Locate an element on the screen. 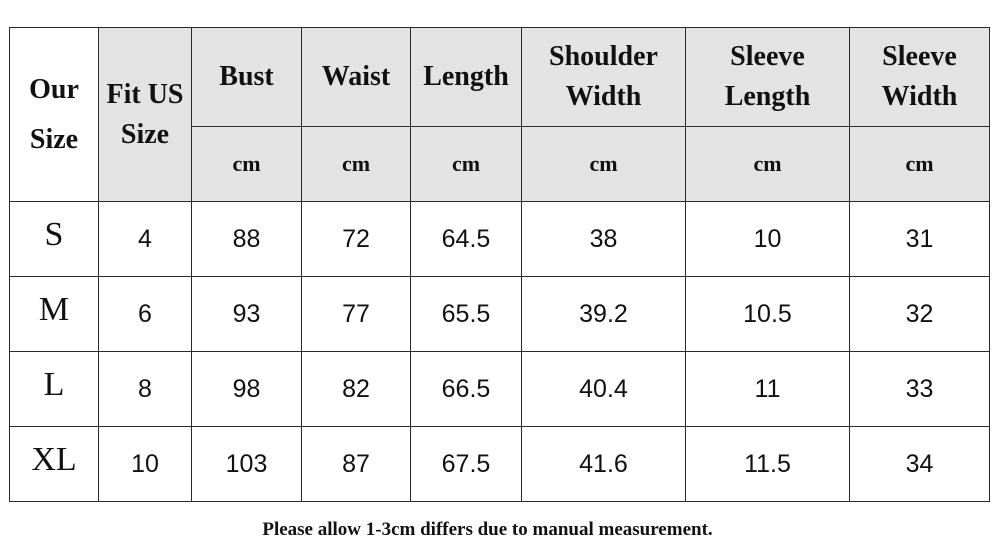  header-our-size: Our Size is located at coordinates (54, 114).